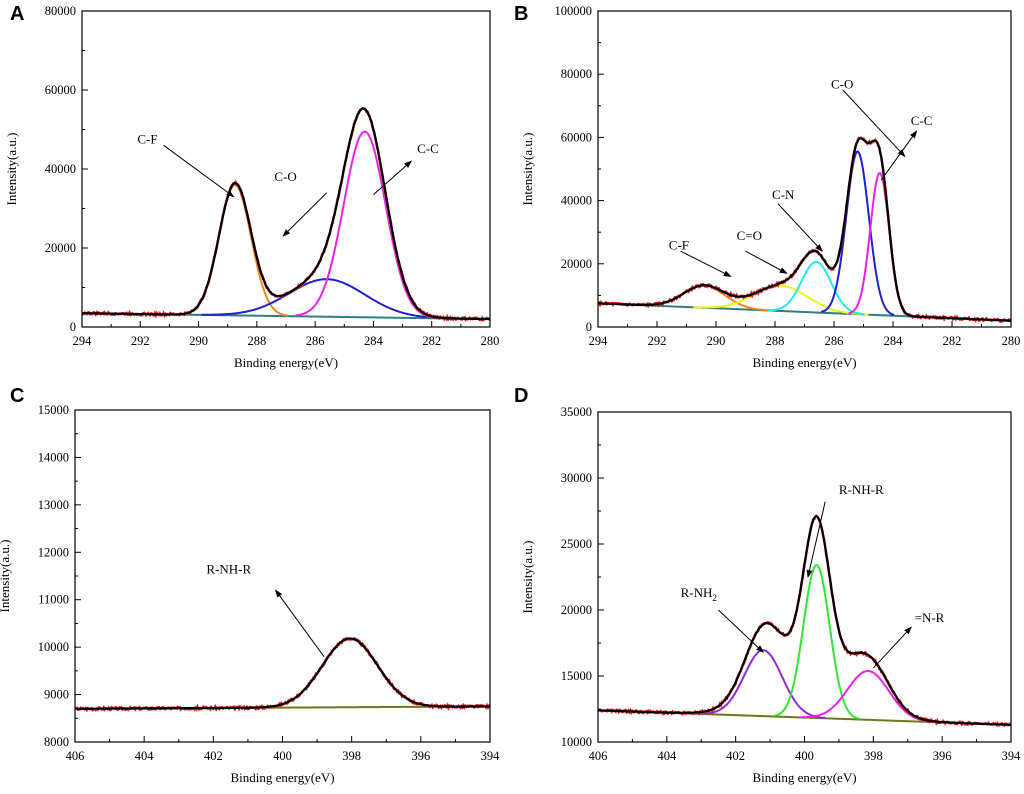 This screenshot has width=1024, height=794. I want to click on annotation-label: =N-R, so click(930, 617).